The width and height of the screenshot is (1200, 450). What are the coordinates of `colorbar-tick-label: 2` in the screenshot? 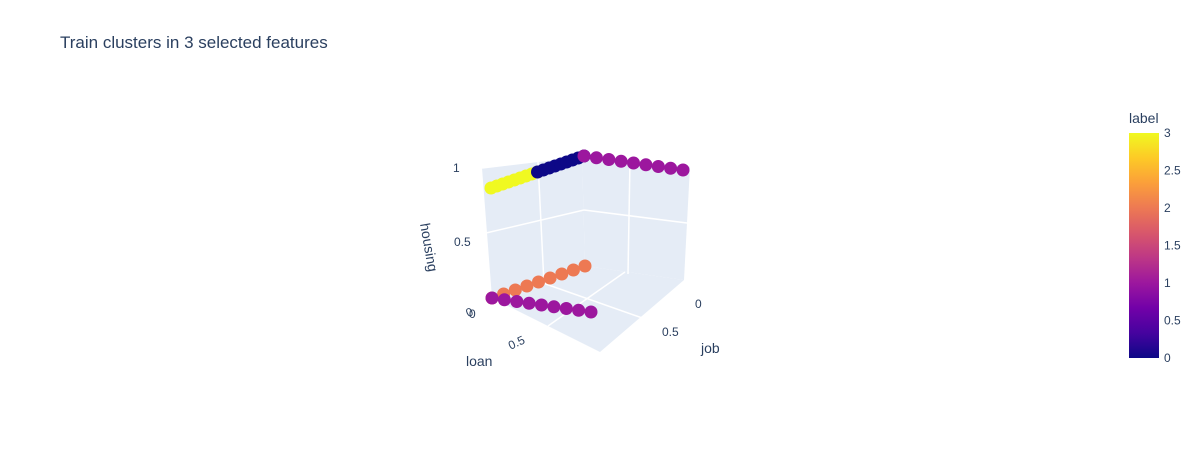 It's located at (1167, 208).